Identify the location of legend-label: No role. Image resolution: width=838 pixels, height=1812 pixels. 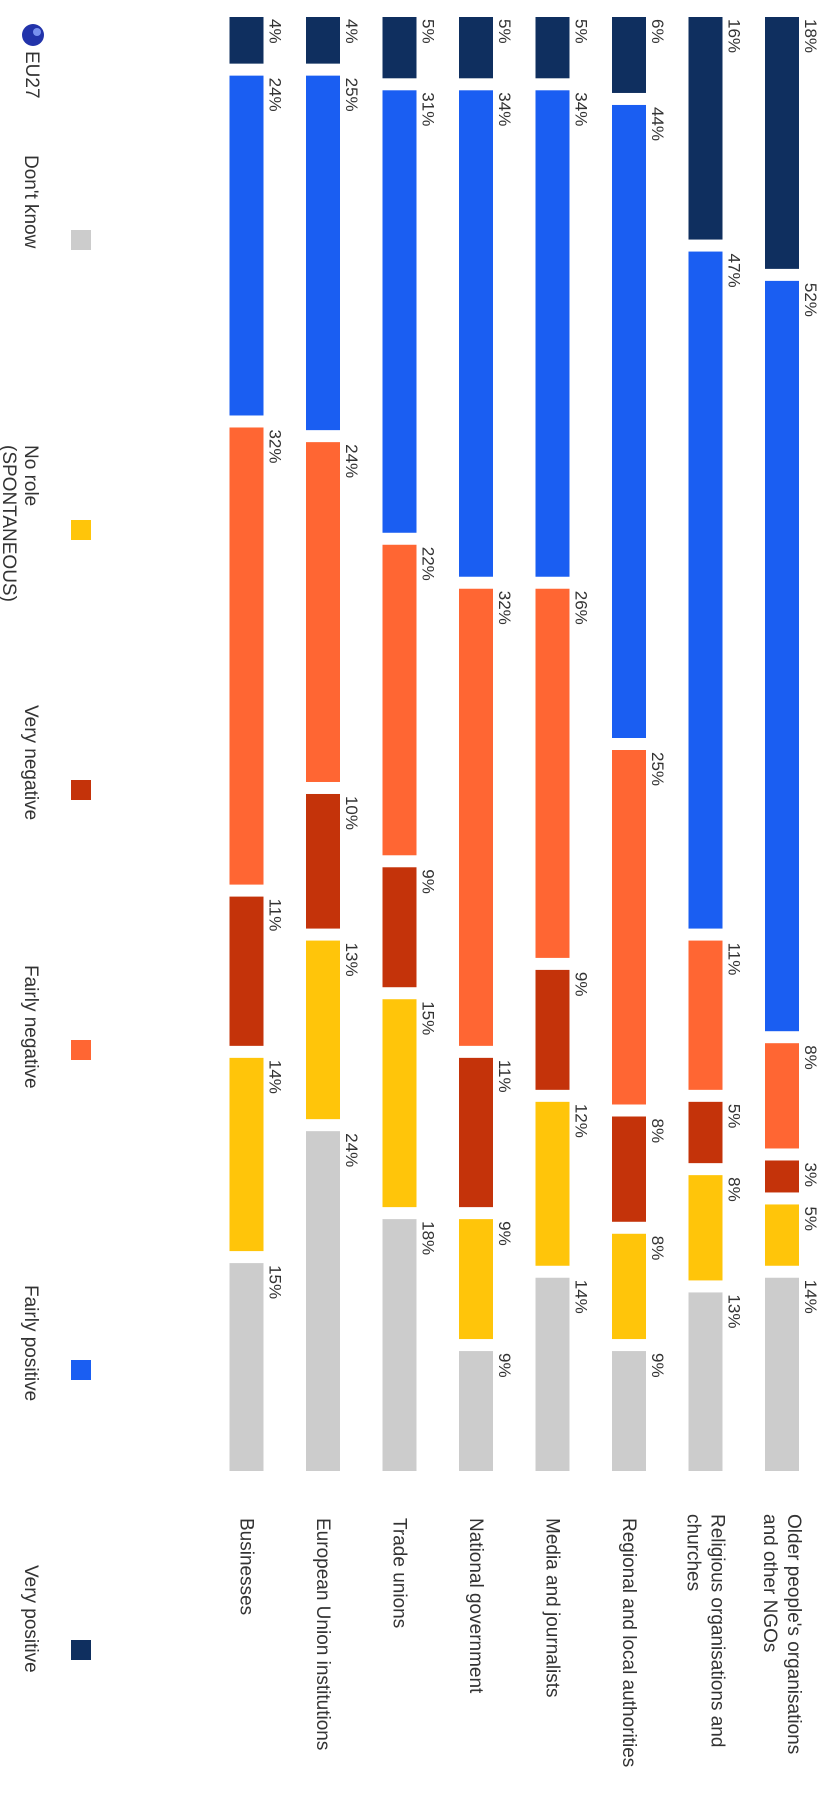
(30, 475).